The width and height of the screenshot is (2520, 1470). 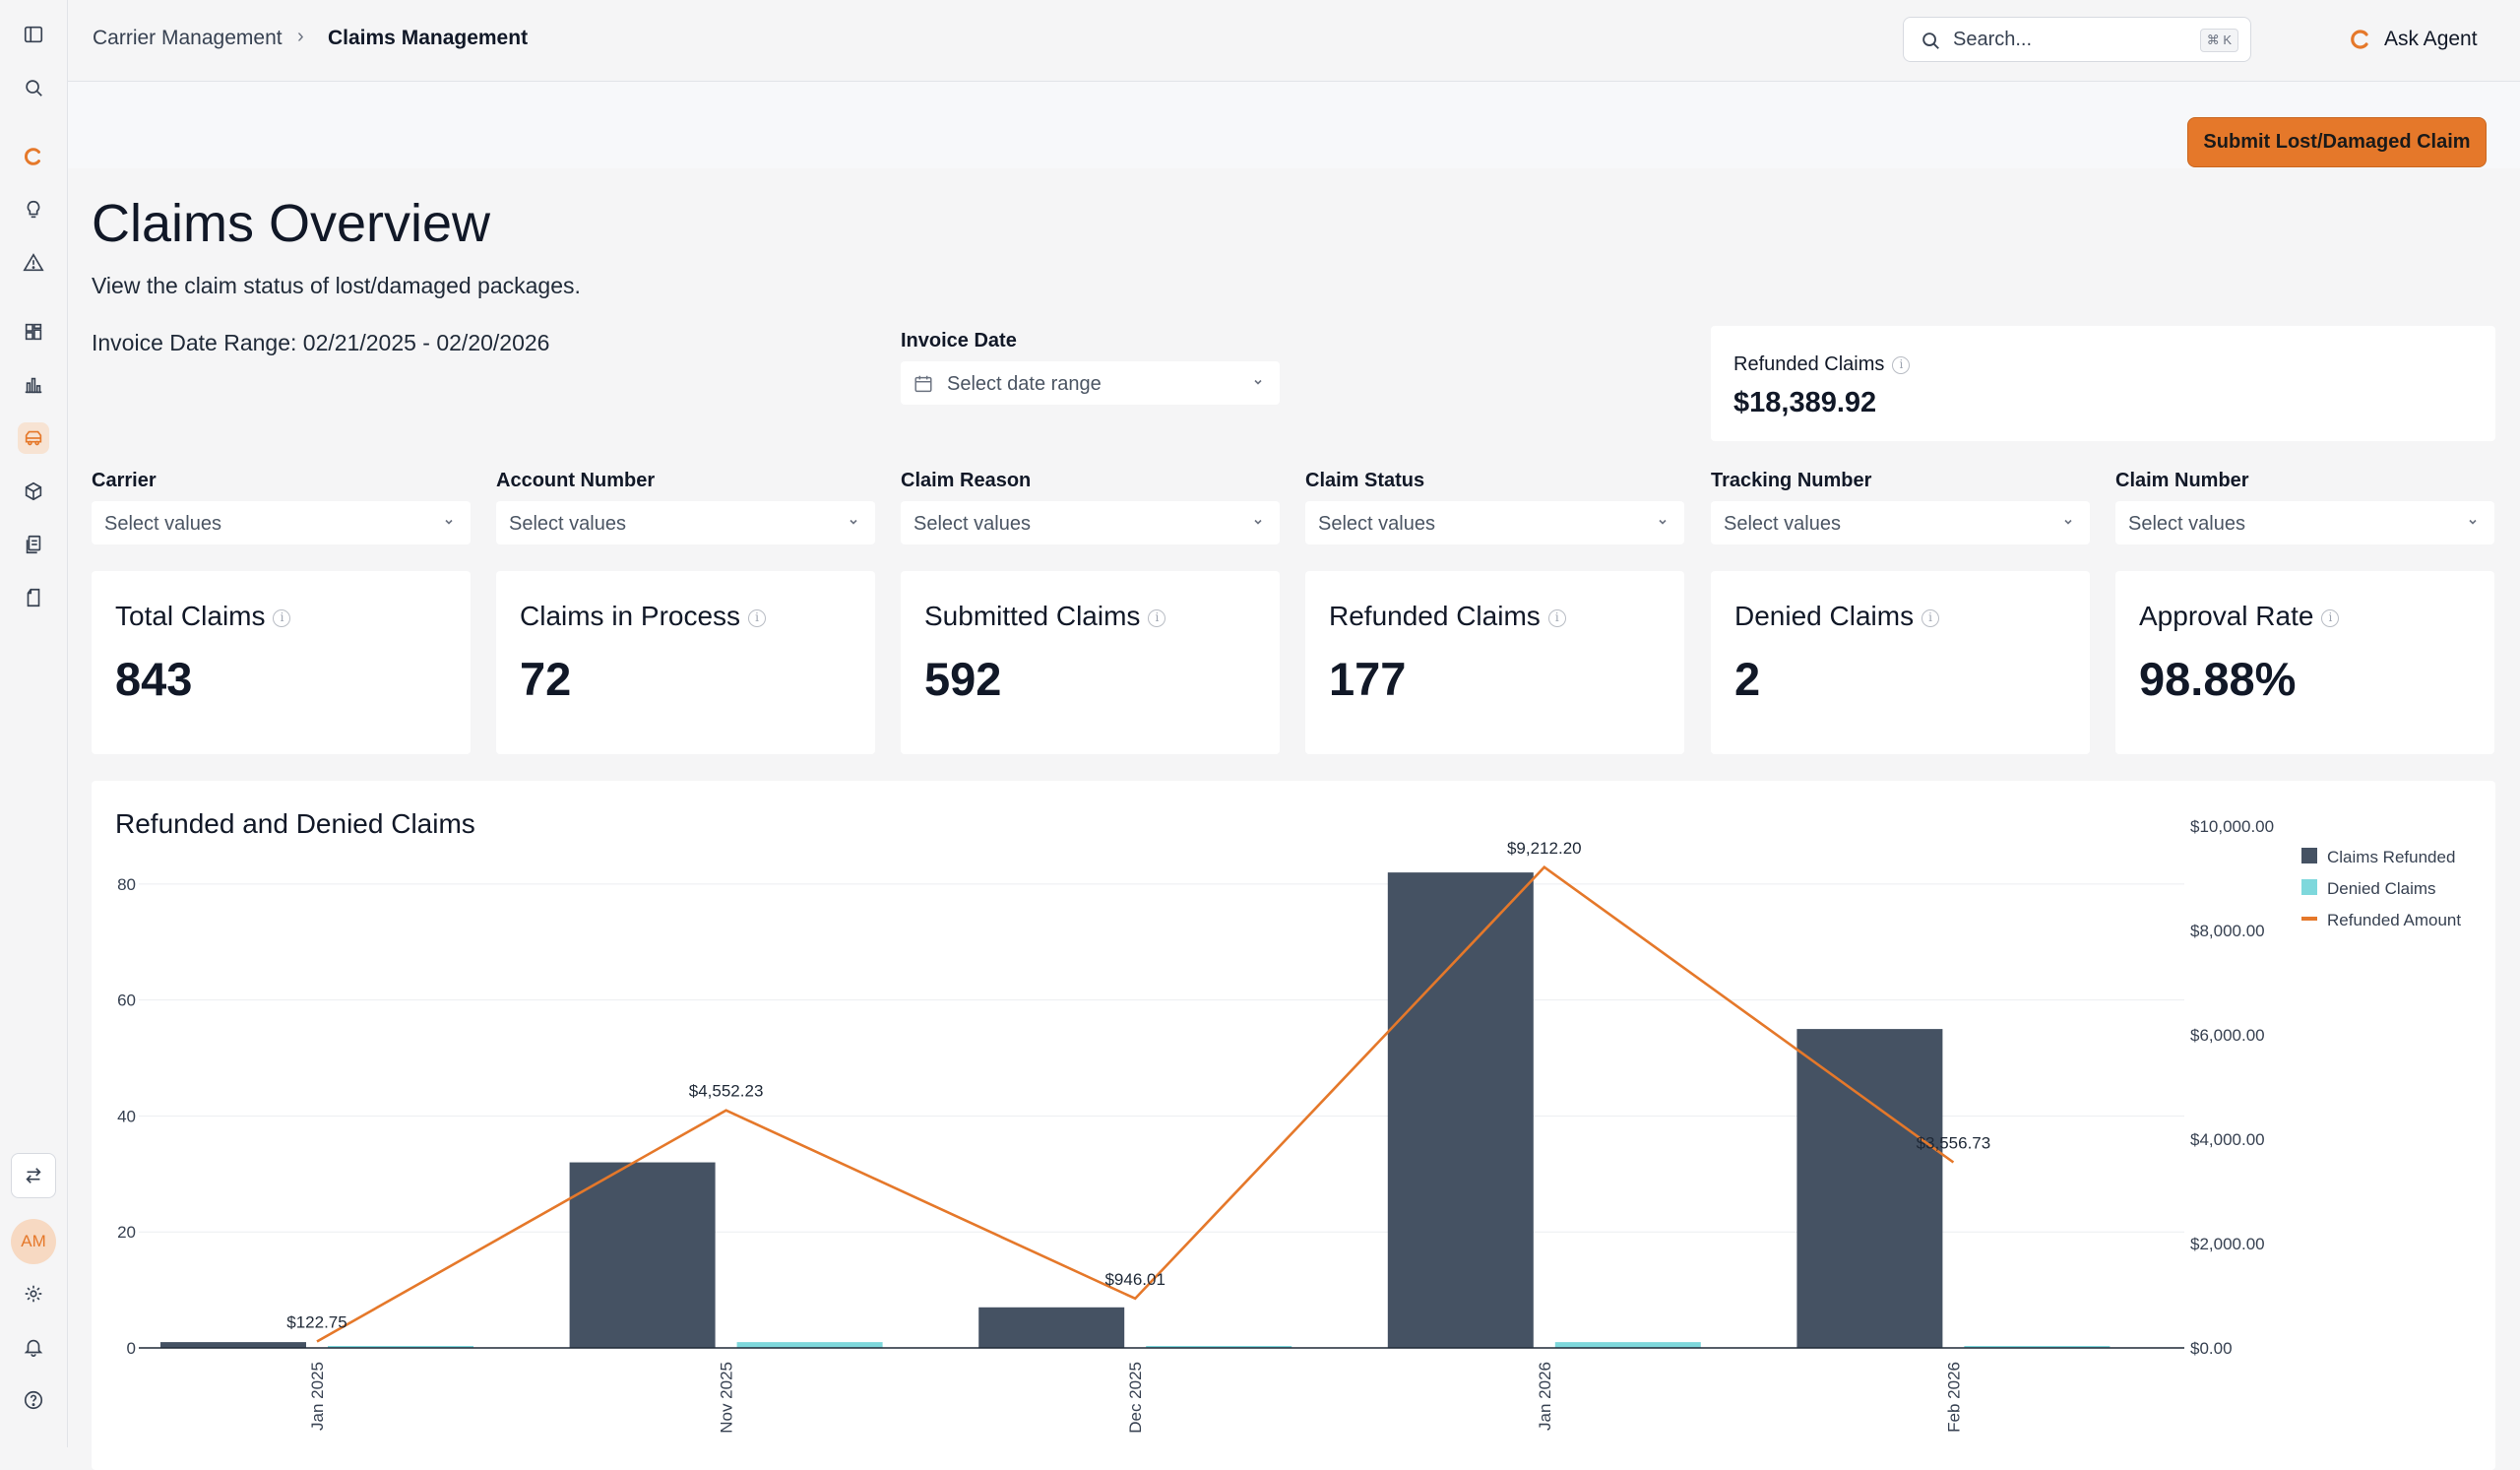 I want to click on submit-claim-button: Submit Lost/Damaged Claim, so click(x=2337, y=142).